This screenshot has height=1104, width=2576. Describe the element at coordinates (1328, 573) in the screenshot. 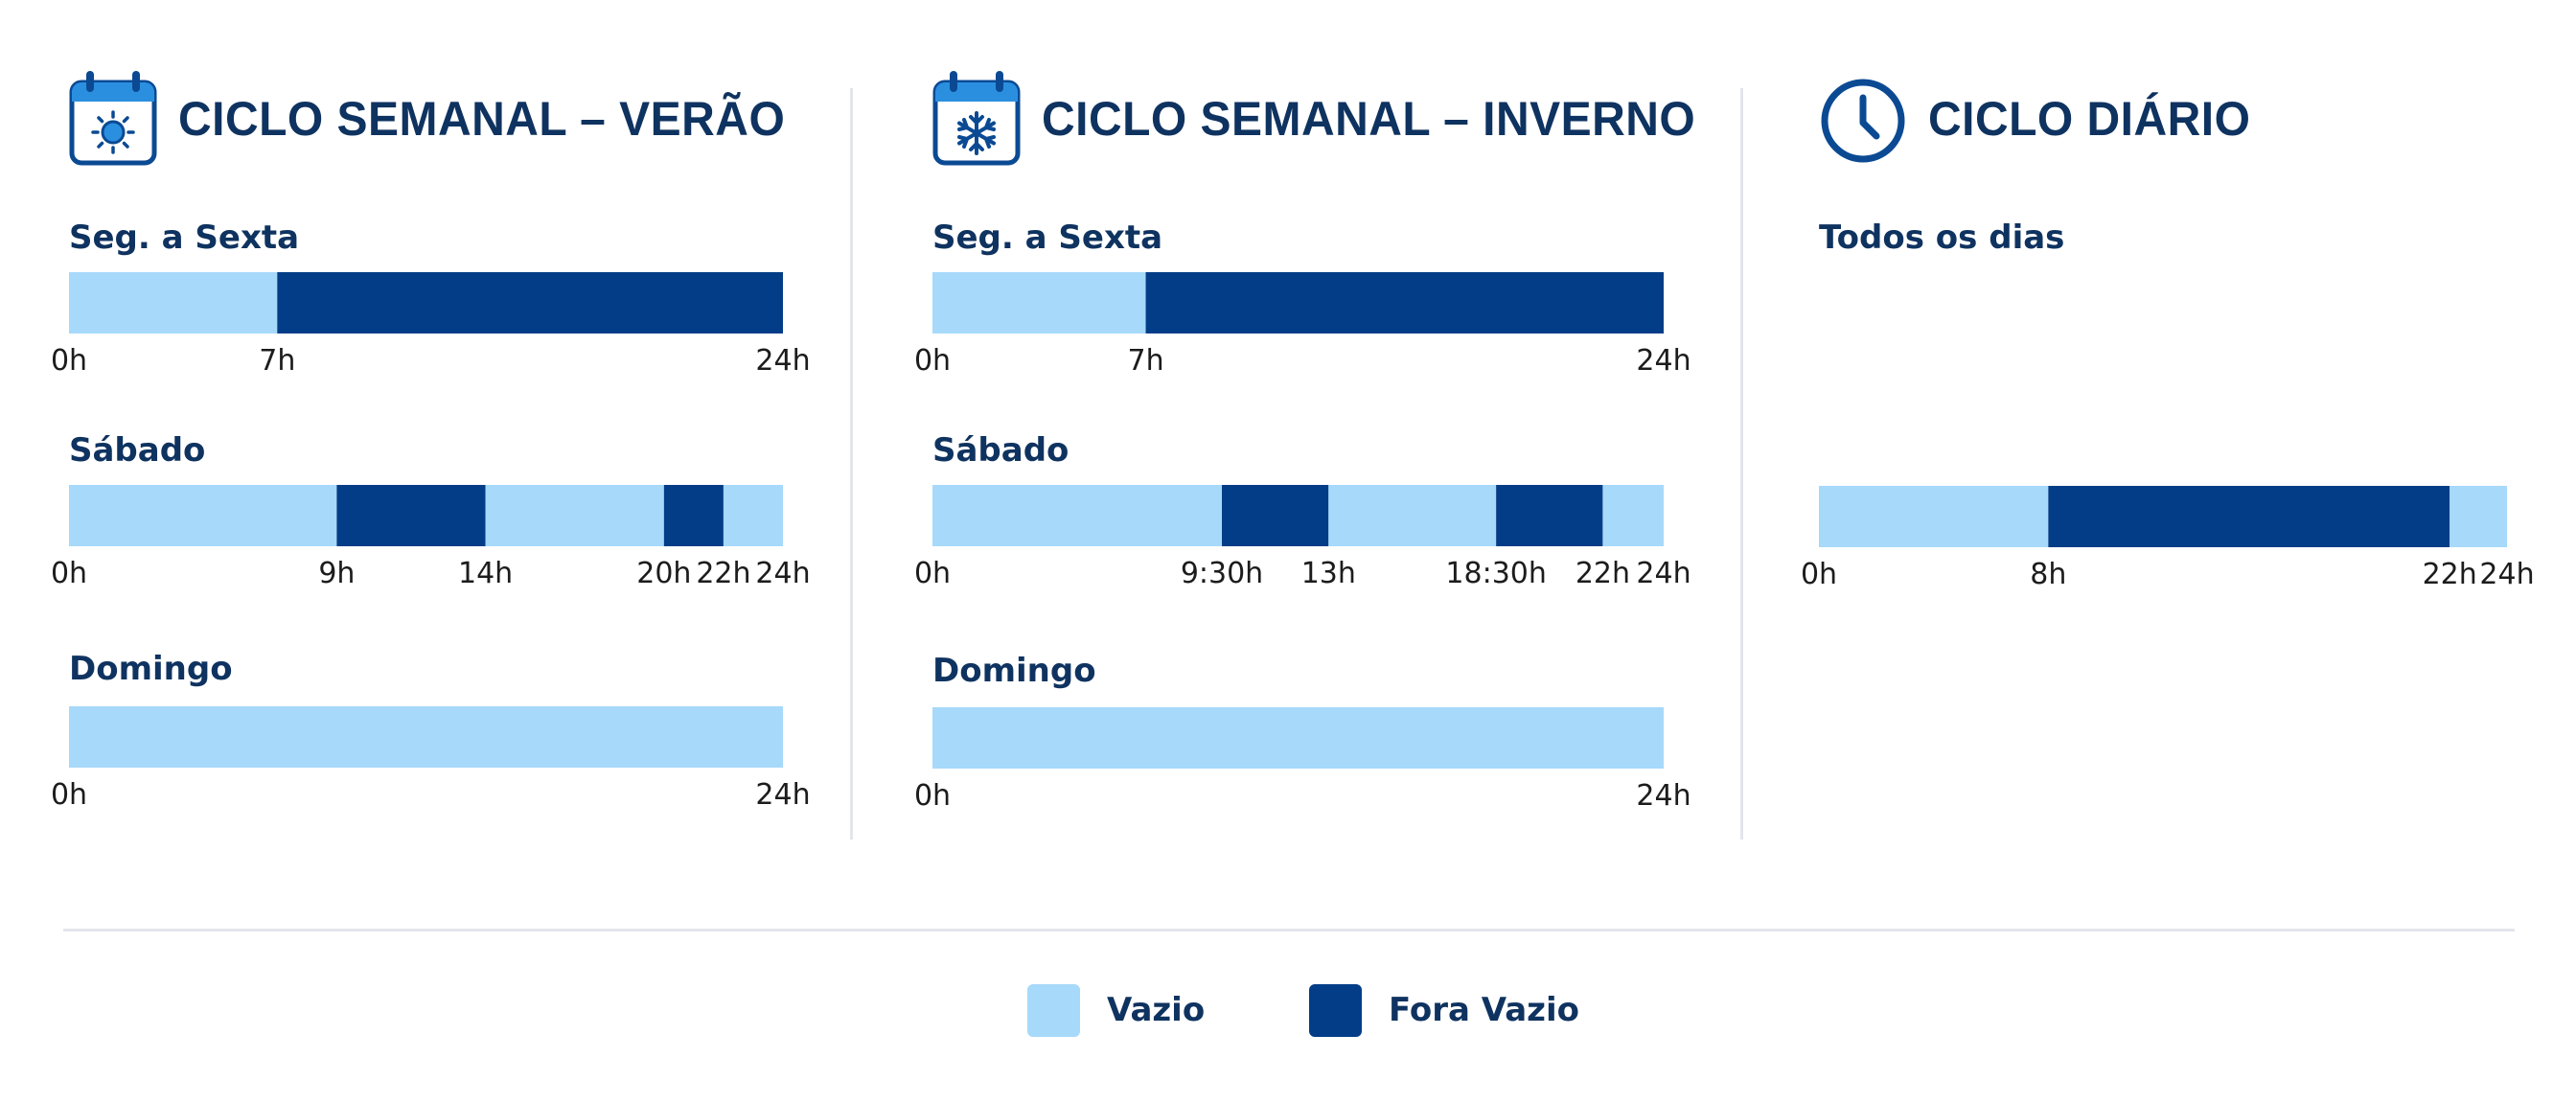

I see `tick-label: 13h` at that location.